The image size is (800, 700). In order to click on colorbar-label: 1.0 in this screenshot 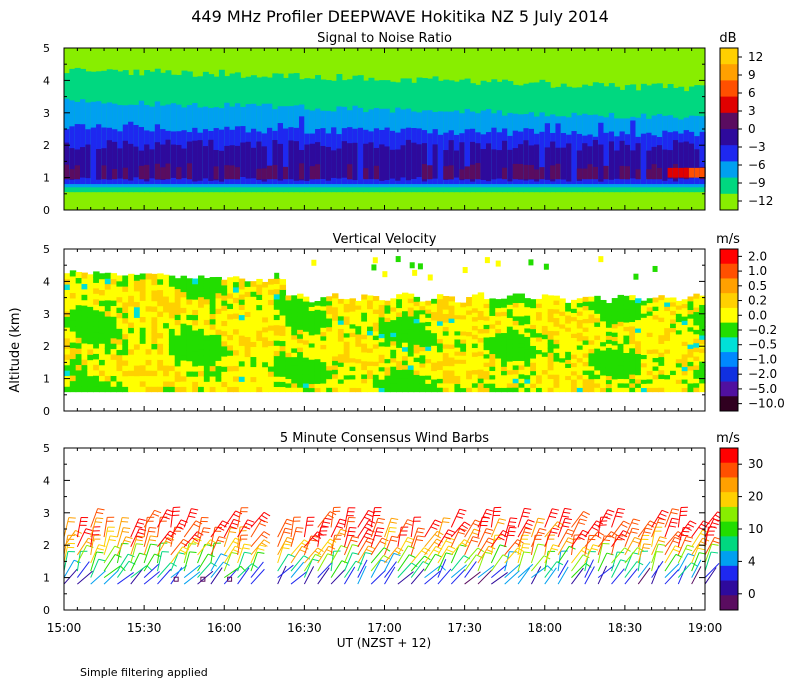, I will do `click(757, 271)`.